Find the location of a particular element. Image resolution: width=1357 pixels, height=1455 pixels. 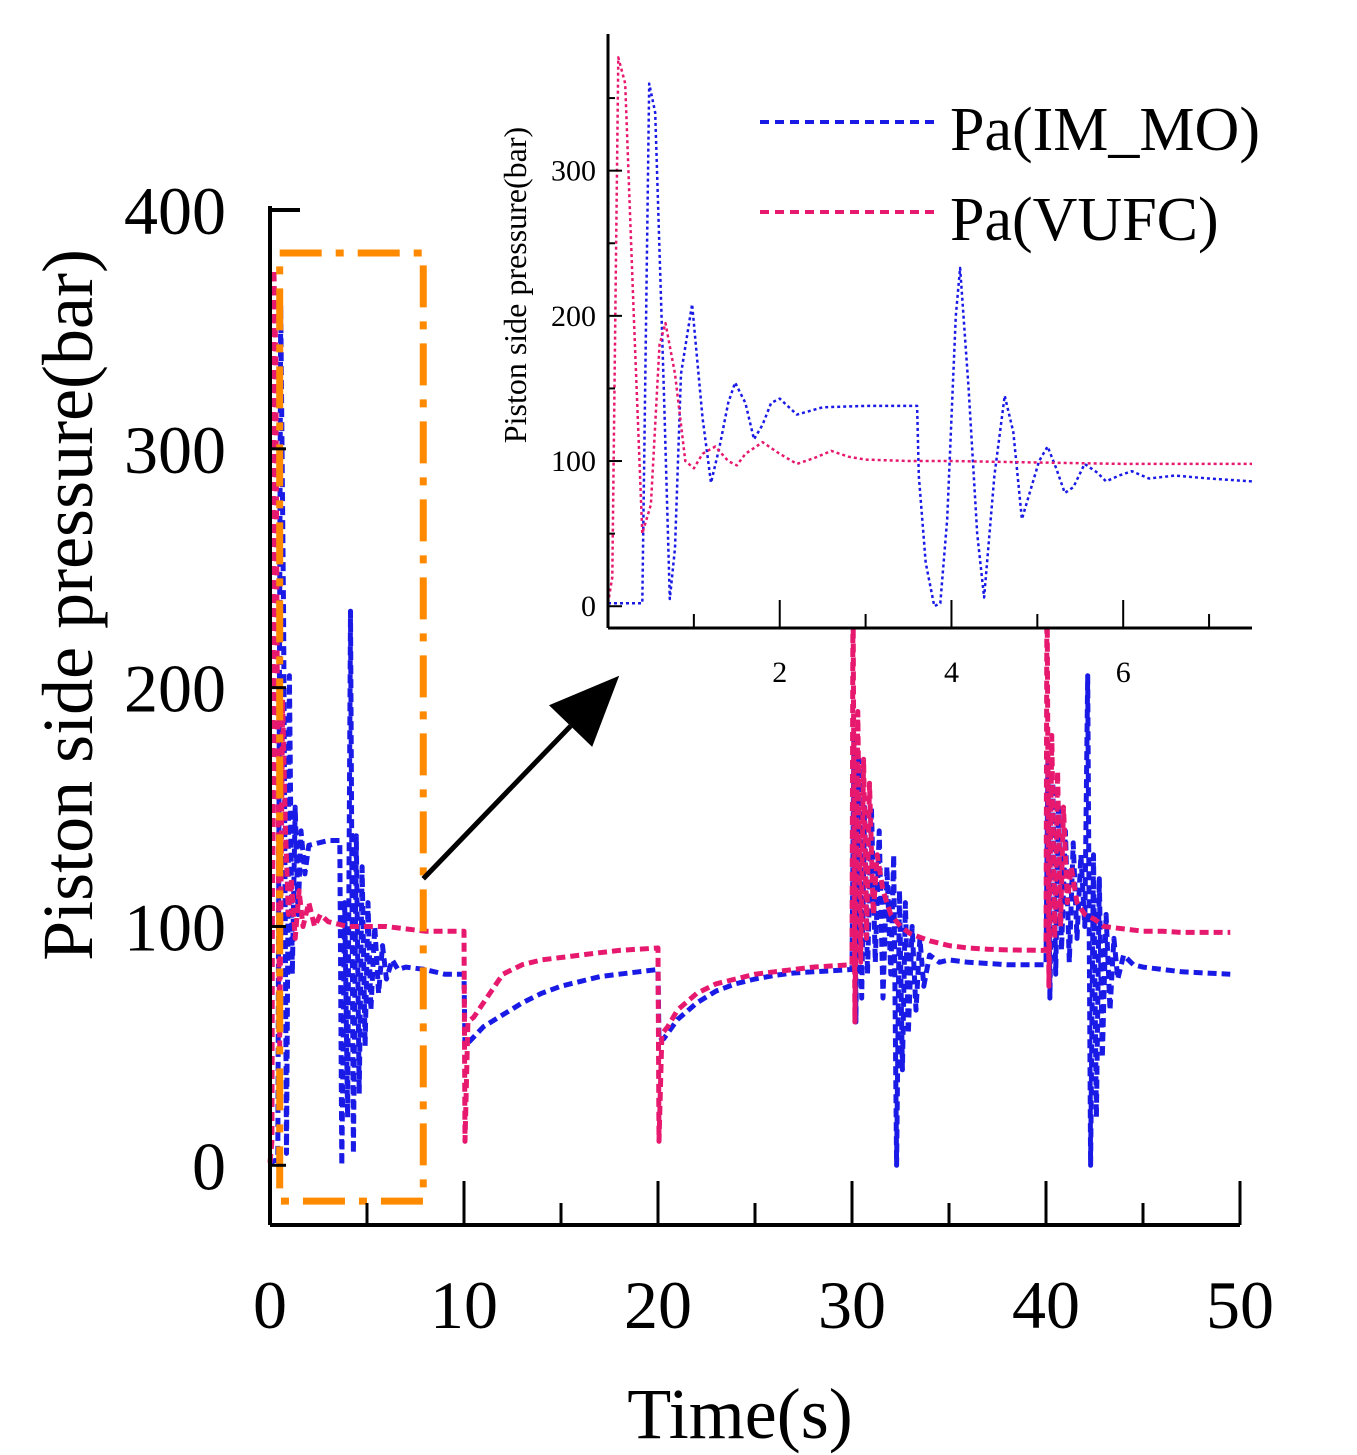

main-x-tick-label: 0 is located at coordinates (270, 1305).